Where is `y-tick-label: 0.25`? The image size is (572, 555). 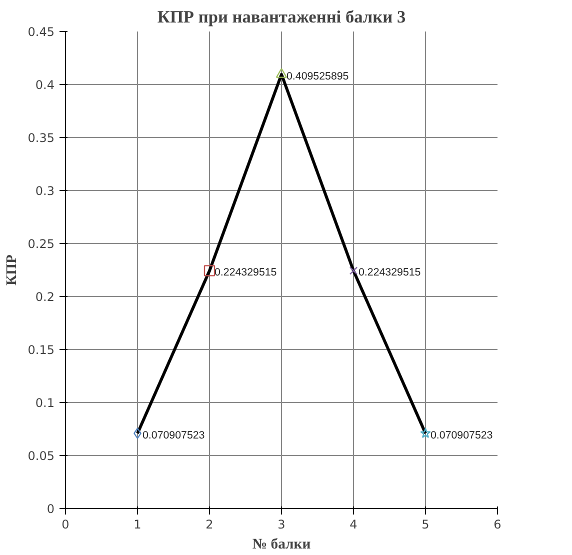
y-tick-label: 0.25 is located at coordinates (41, 244).